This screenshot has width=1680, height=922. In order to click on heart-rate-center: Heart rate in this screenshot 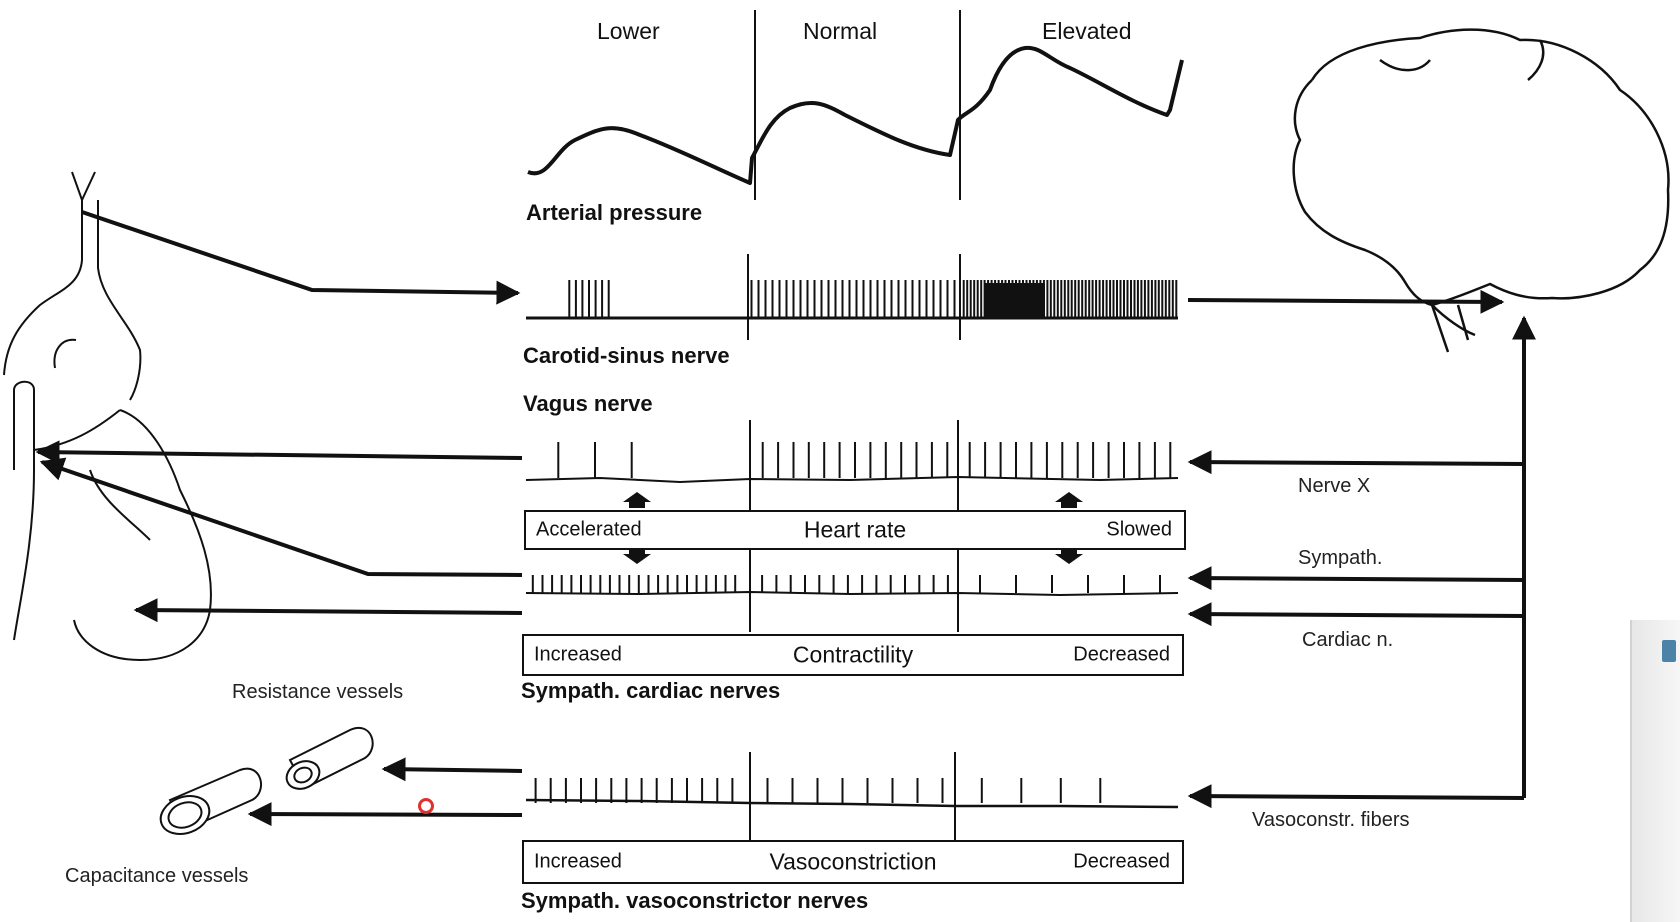, I will do `click(855, 529)`.